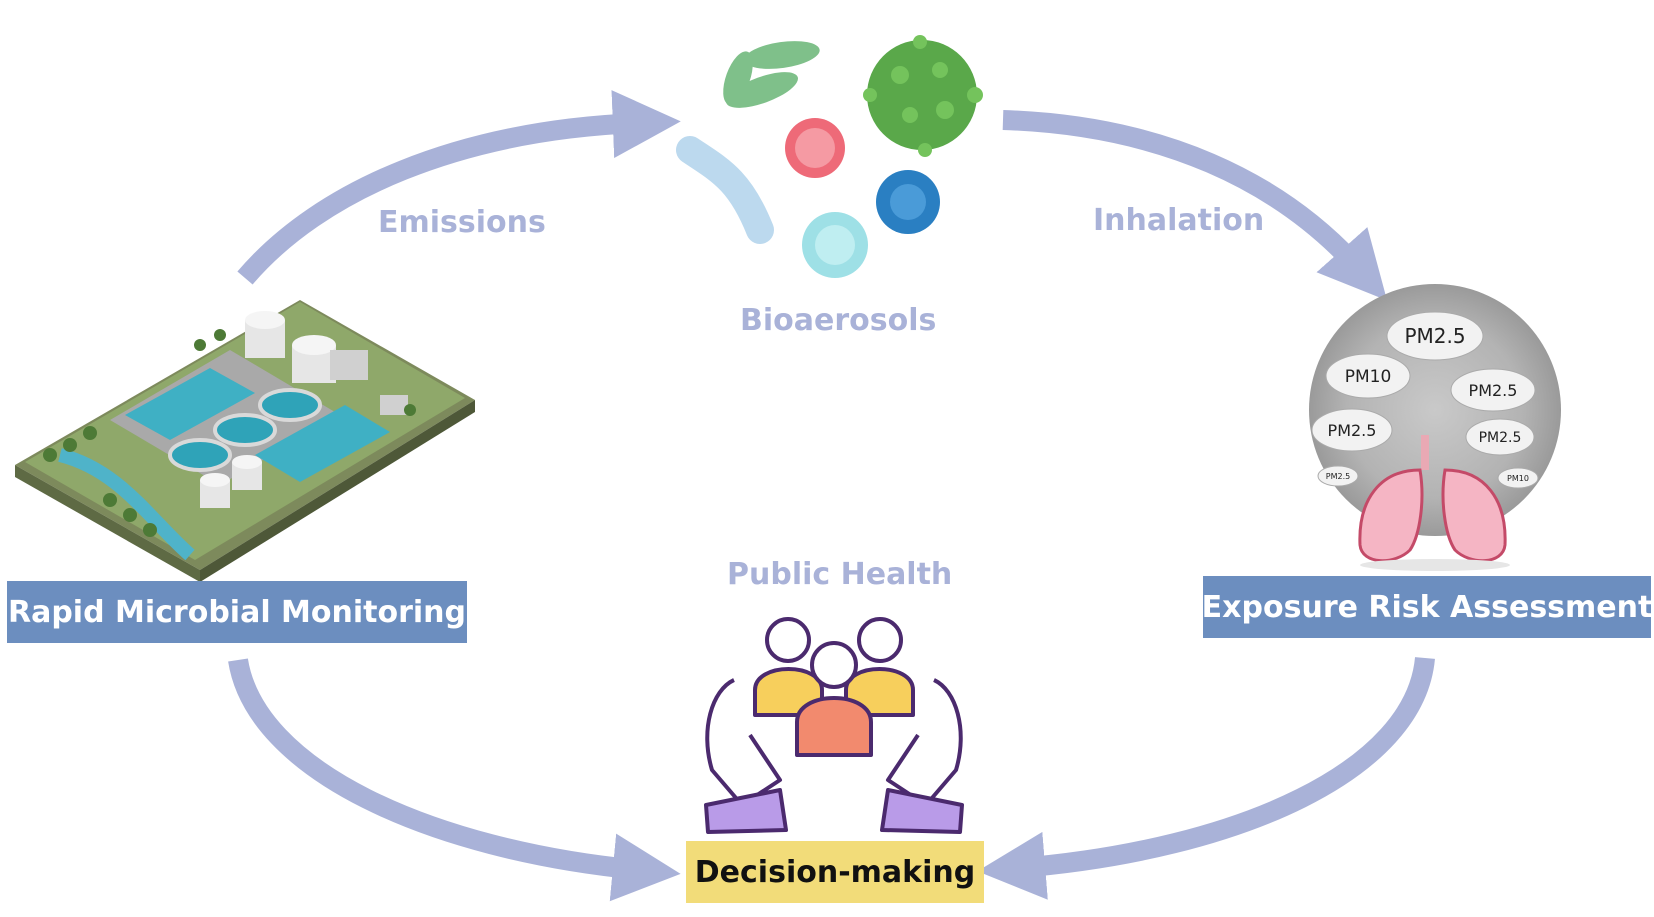  What do you see at coordinates (1427, 607) in the screenshot?
I see `exposure-risk-assessment-box: Exposure Risk Assessment` at bounding box center [1427, 607].